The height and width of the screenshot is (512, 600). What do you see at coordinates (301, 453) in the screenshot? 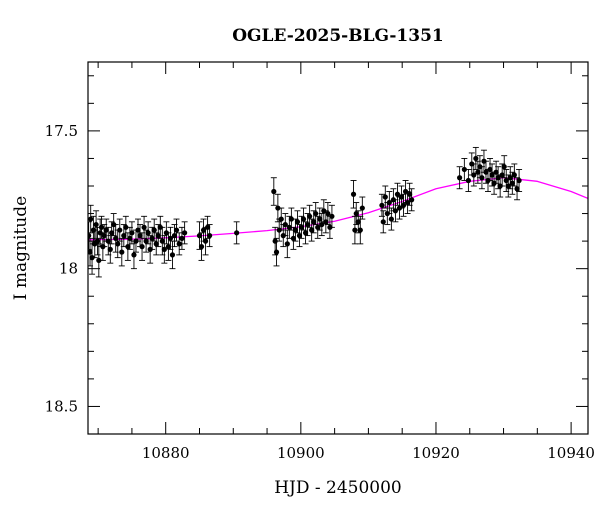
I see `x-tick-label: 10900` at bounding box center [301, 453].